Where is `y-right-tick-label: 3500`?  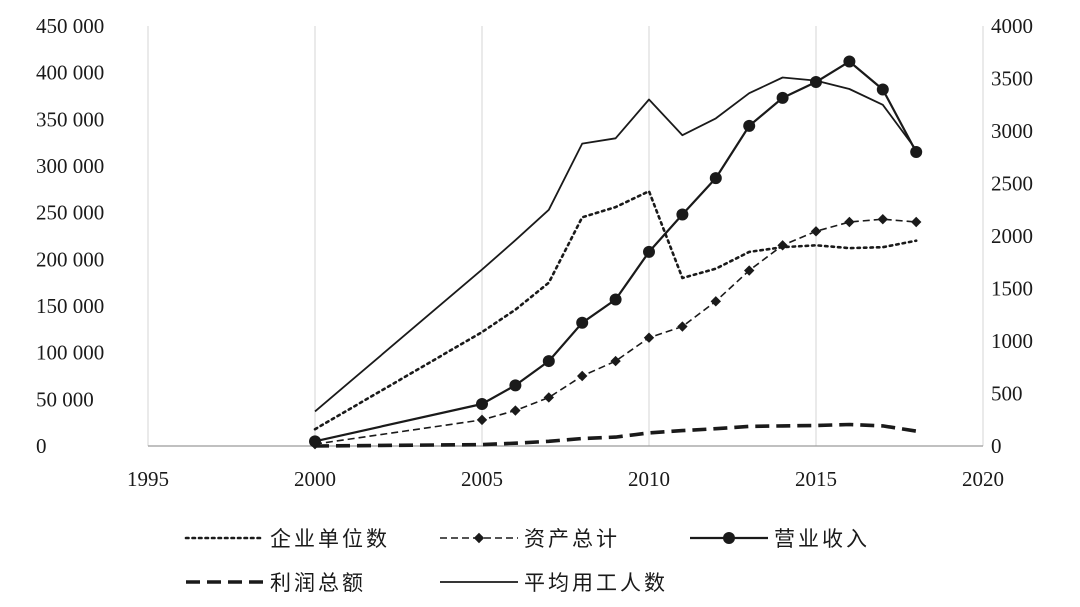 y-right-tick-label: 3500 is located at coordinates (1012, 79).